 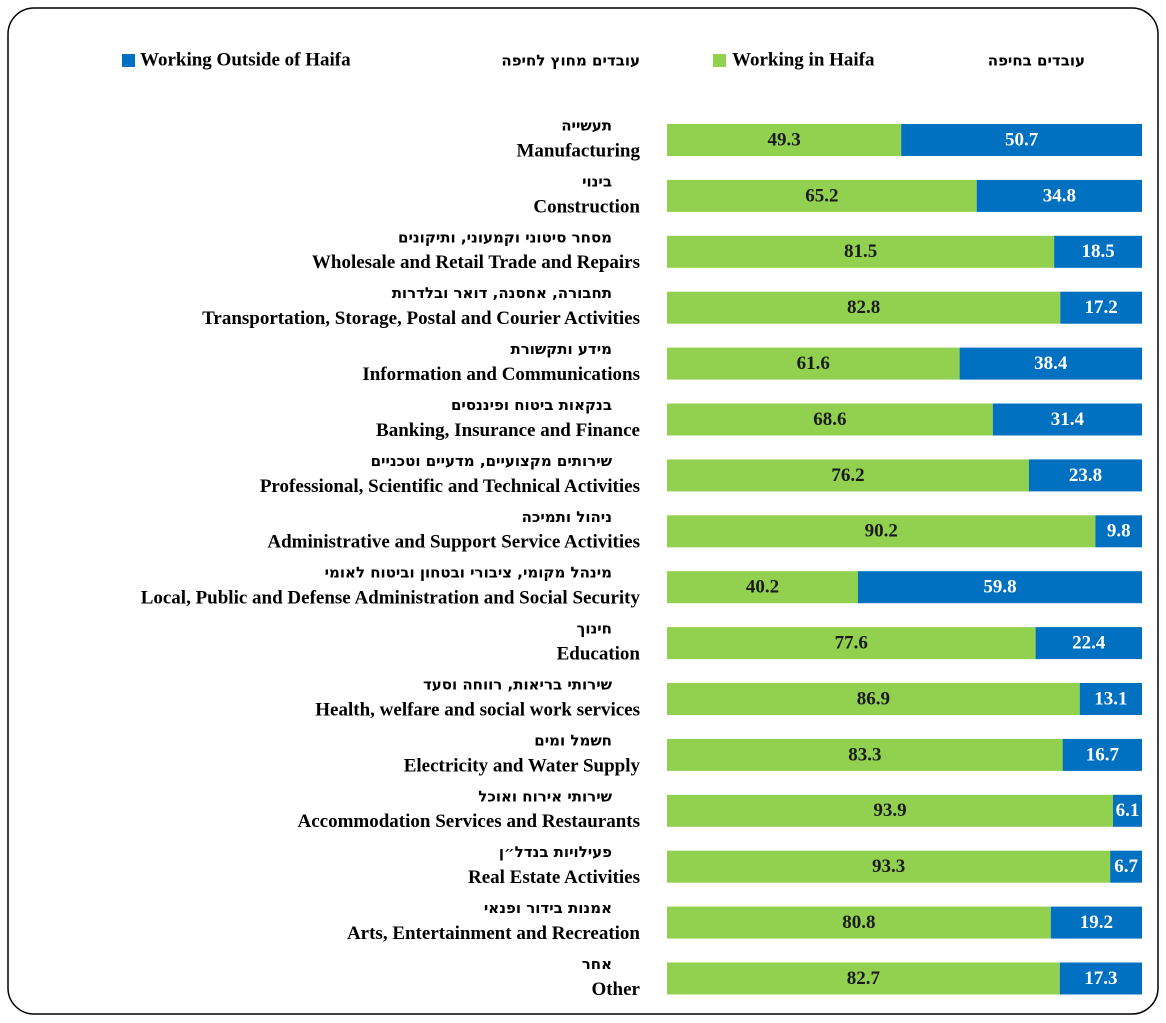 I want to click on category-label: Manufacturing, so click(x=579, y=150).